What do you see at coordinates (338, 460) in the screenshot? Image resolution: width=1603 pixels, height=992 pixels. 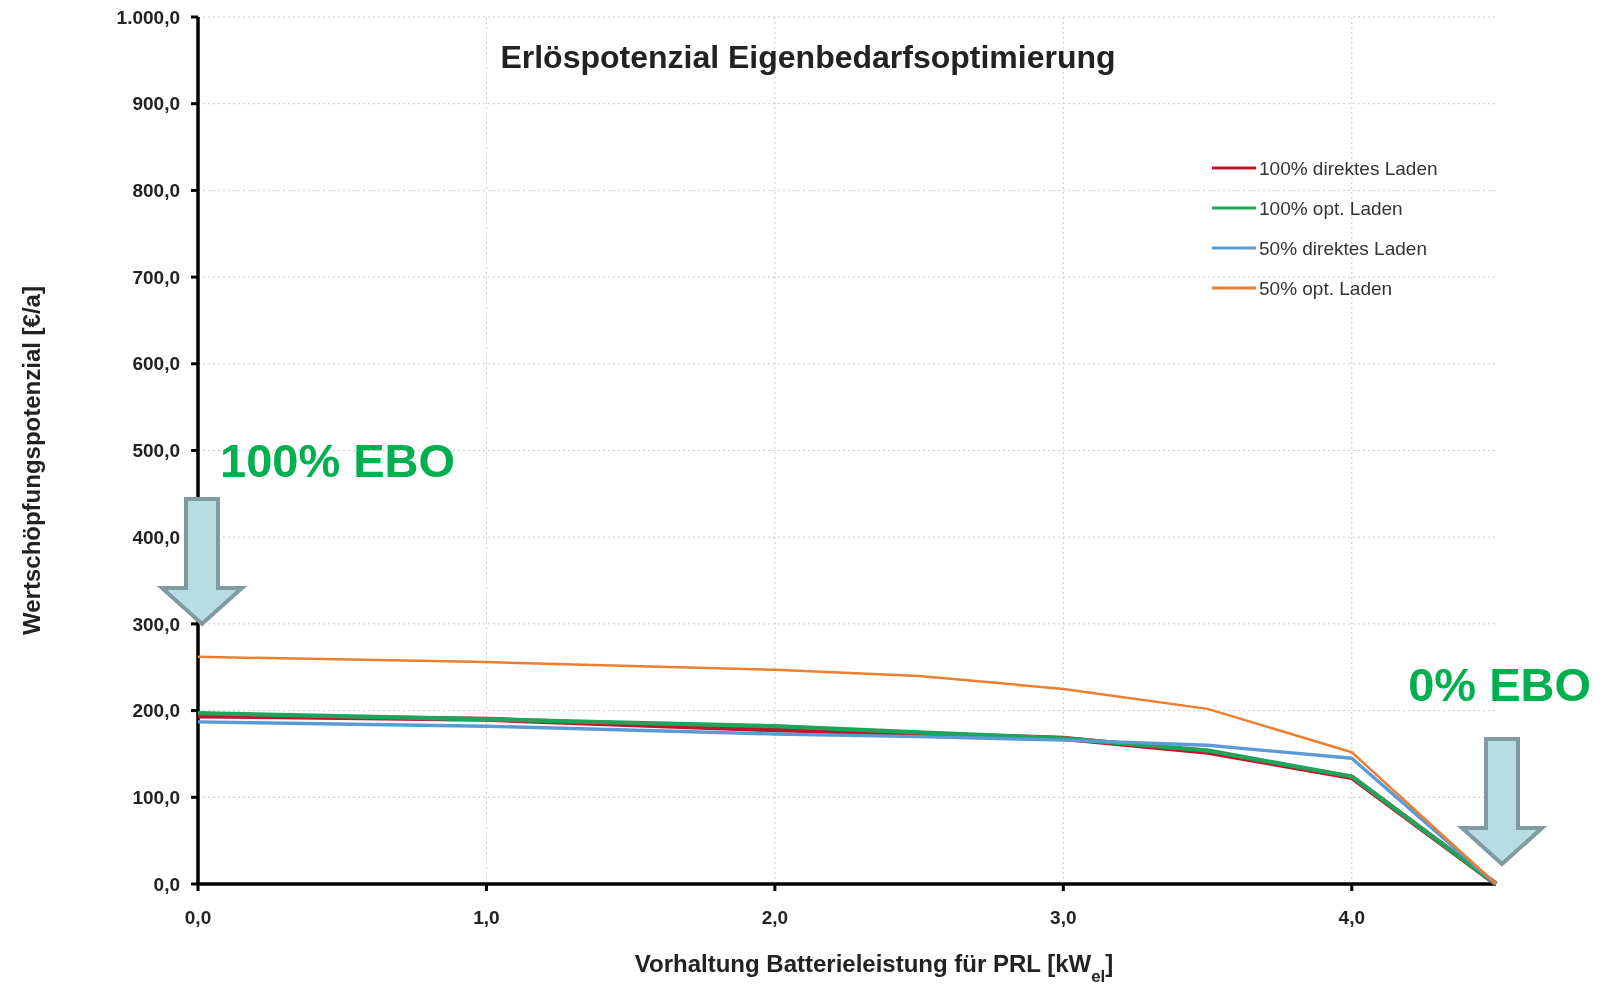 I see `annotation: 100% EBO` at bounding box center [338, 460].